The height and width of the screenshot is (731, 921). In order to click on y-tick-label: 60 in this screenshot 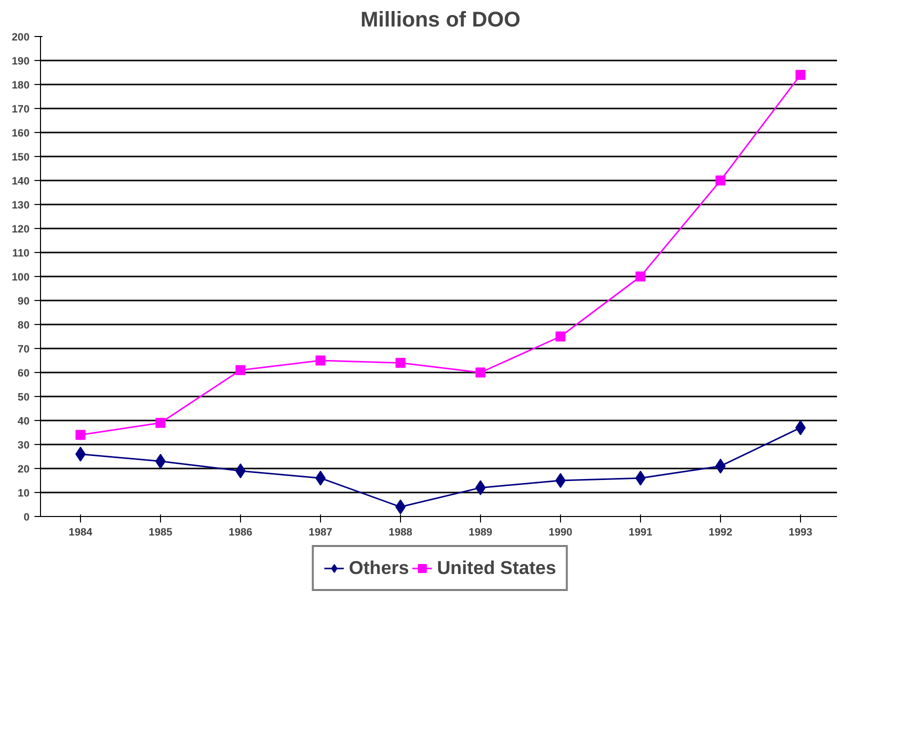, I will do `click(24, 374)`.